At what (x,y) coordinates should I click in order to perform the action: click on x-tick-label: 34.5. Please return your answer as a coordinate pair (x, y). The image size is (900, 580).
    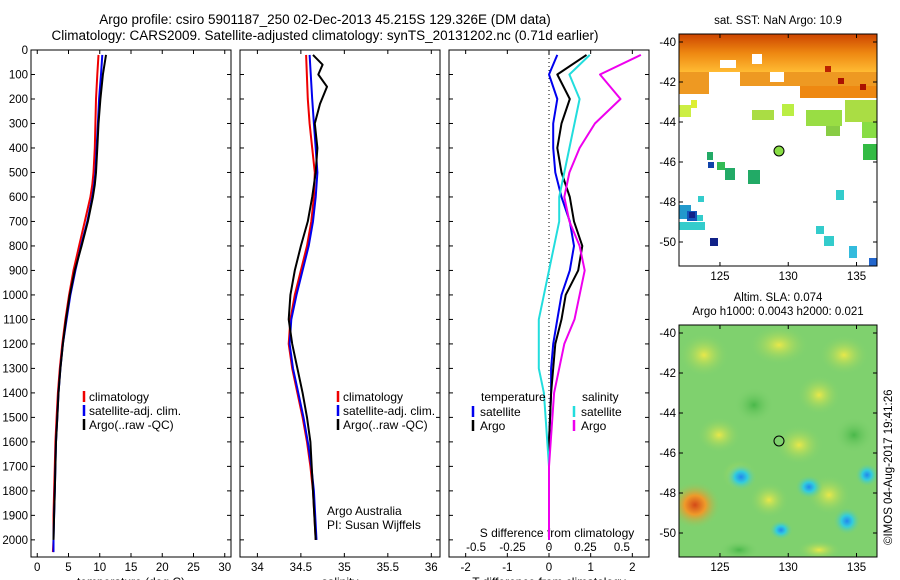
    Looking at the image, I should click on (301, 568).